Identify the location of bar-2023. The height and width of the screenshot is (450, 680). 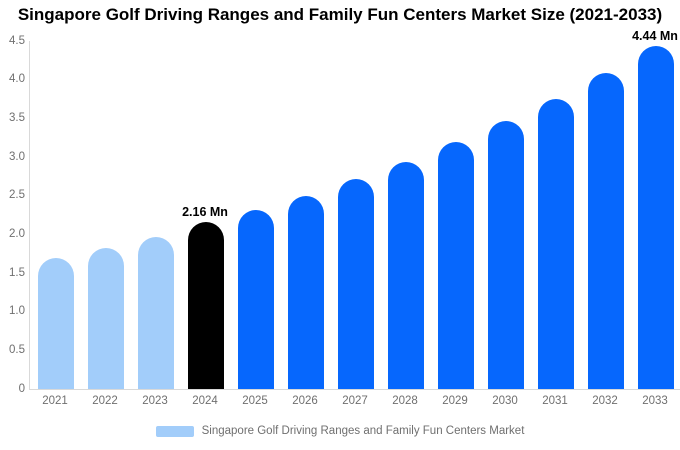
(156, 313).